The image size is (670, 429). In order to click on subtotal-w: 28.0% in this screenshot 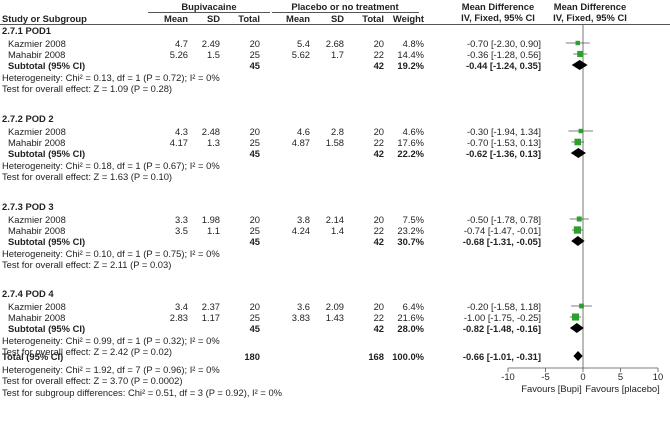, I will do `click(410, 328)`.